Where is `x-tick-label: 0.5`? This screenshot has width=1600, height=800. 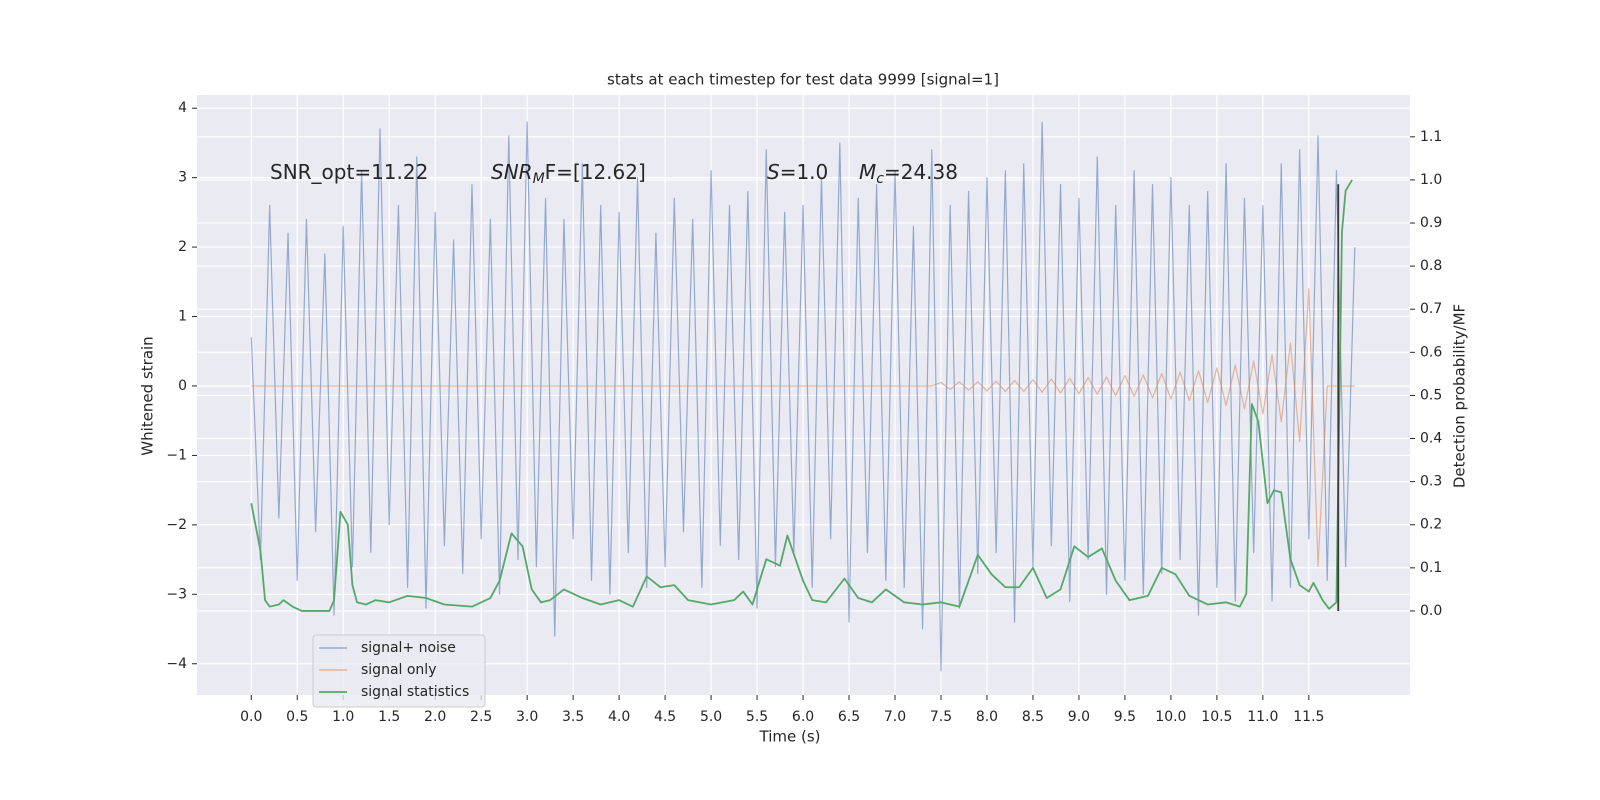 x-tick-label: 0.5 is located at coordinates (297, 717).